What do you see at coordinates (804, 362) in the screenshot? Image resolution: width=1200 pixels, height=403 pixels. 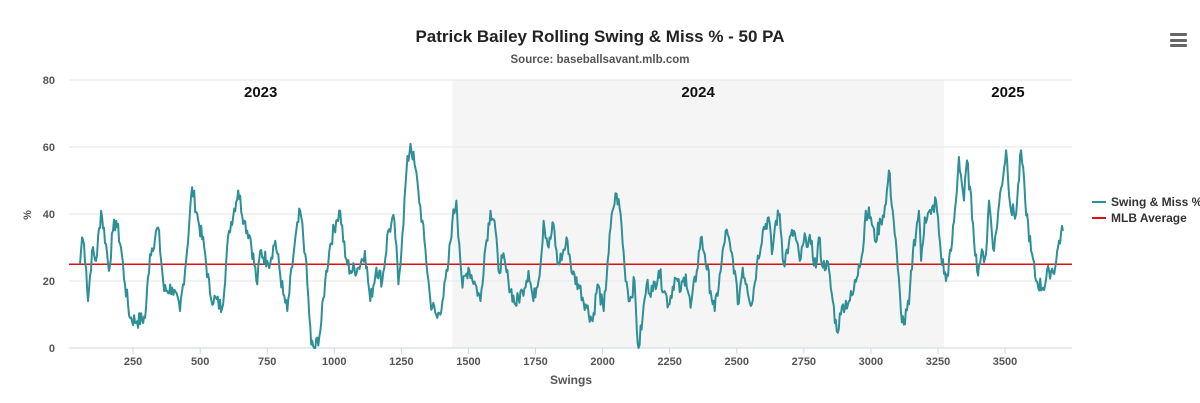 I see `x-tick-label: 2750` at bounding box center [804, 362].